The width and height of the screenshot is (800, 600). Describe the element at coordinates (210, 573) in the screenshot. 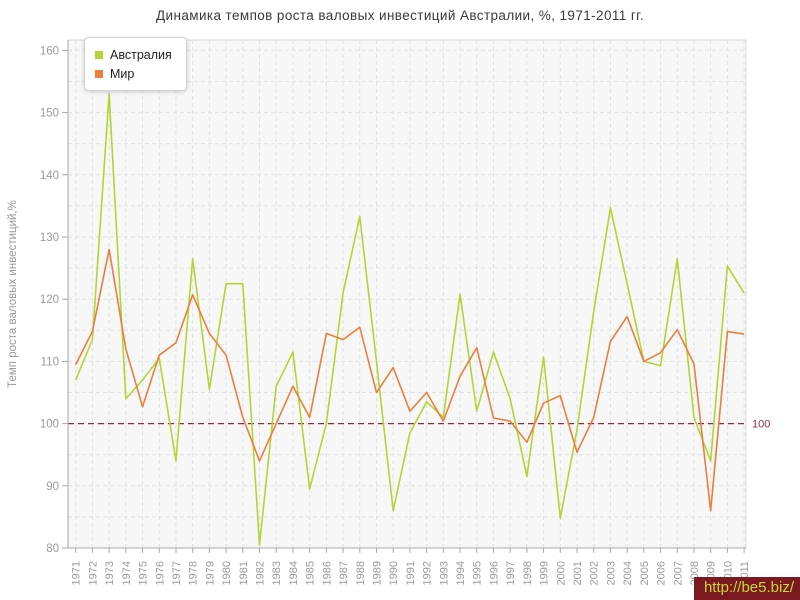

I see `x-tick-label: 1979` at that location.